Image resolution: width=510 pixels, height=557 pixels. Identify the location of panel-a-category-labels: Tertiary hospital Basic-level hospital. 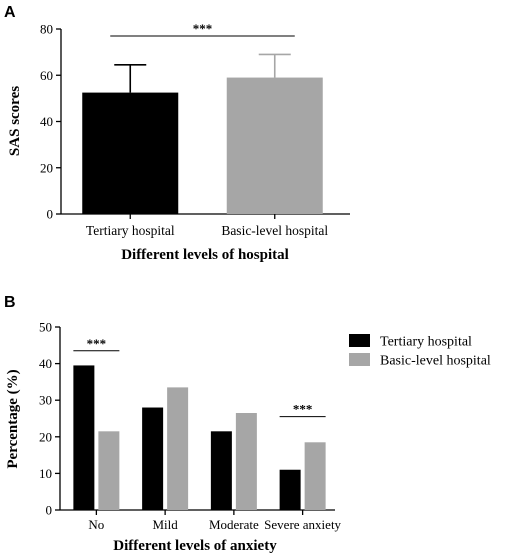
(207, 226).